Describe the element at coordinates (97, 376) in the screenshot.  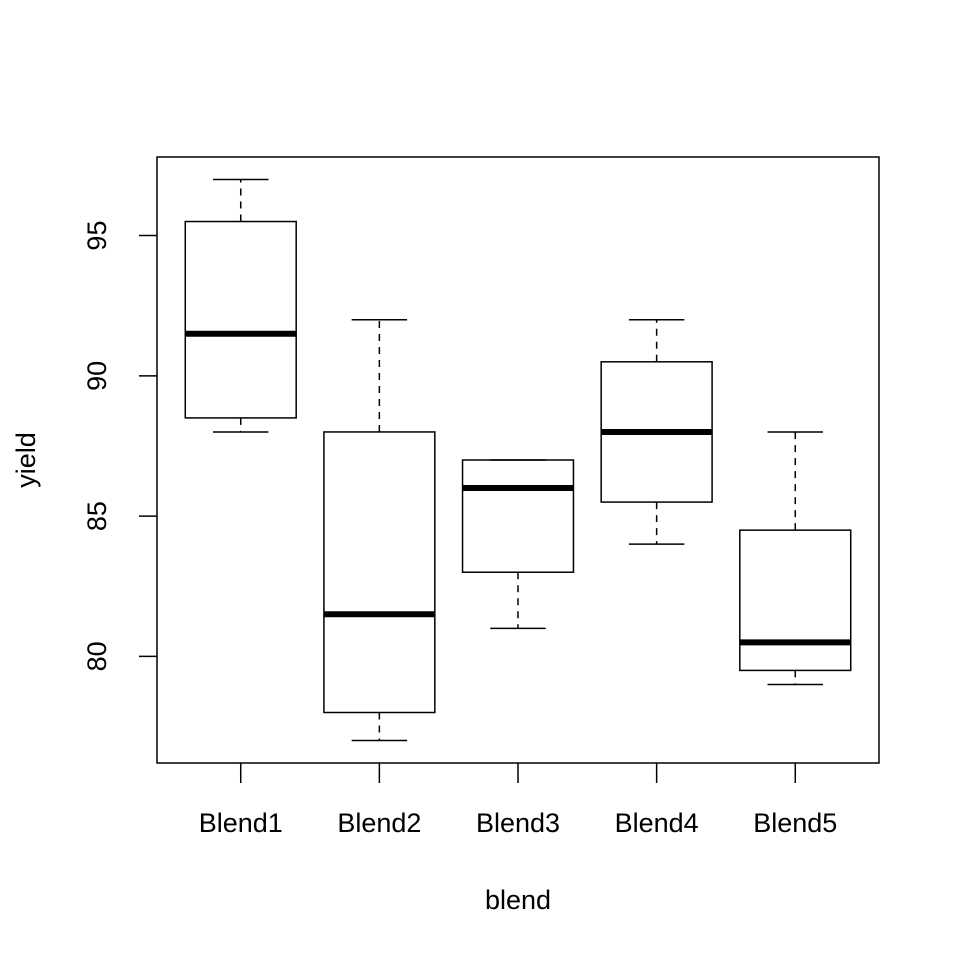
I see `y-tick-label: 90` at that location.